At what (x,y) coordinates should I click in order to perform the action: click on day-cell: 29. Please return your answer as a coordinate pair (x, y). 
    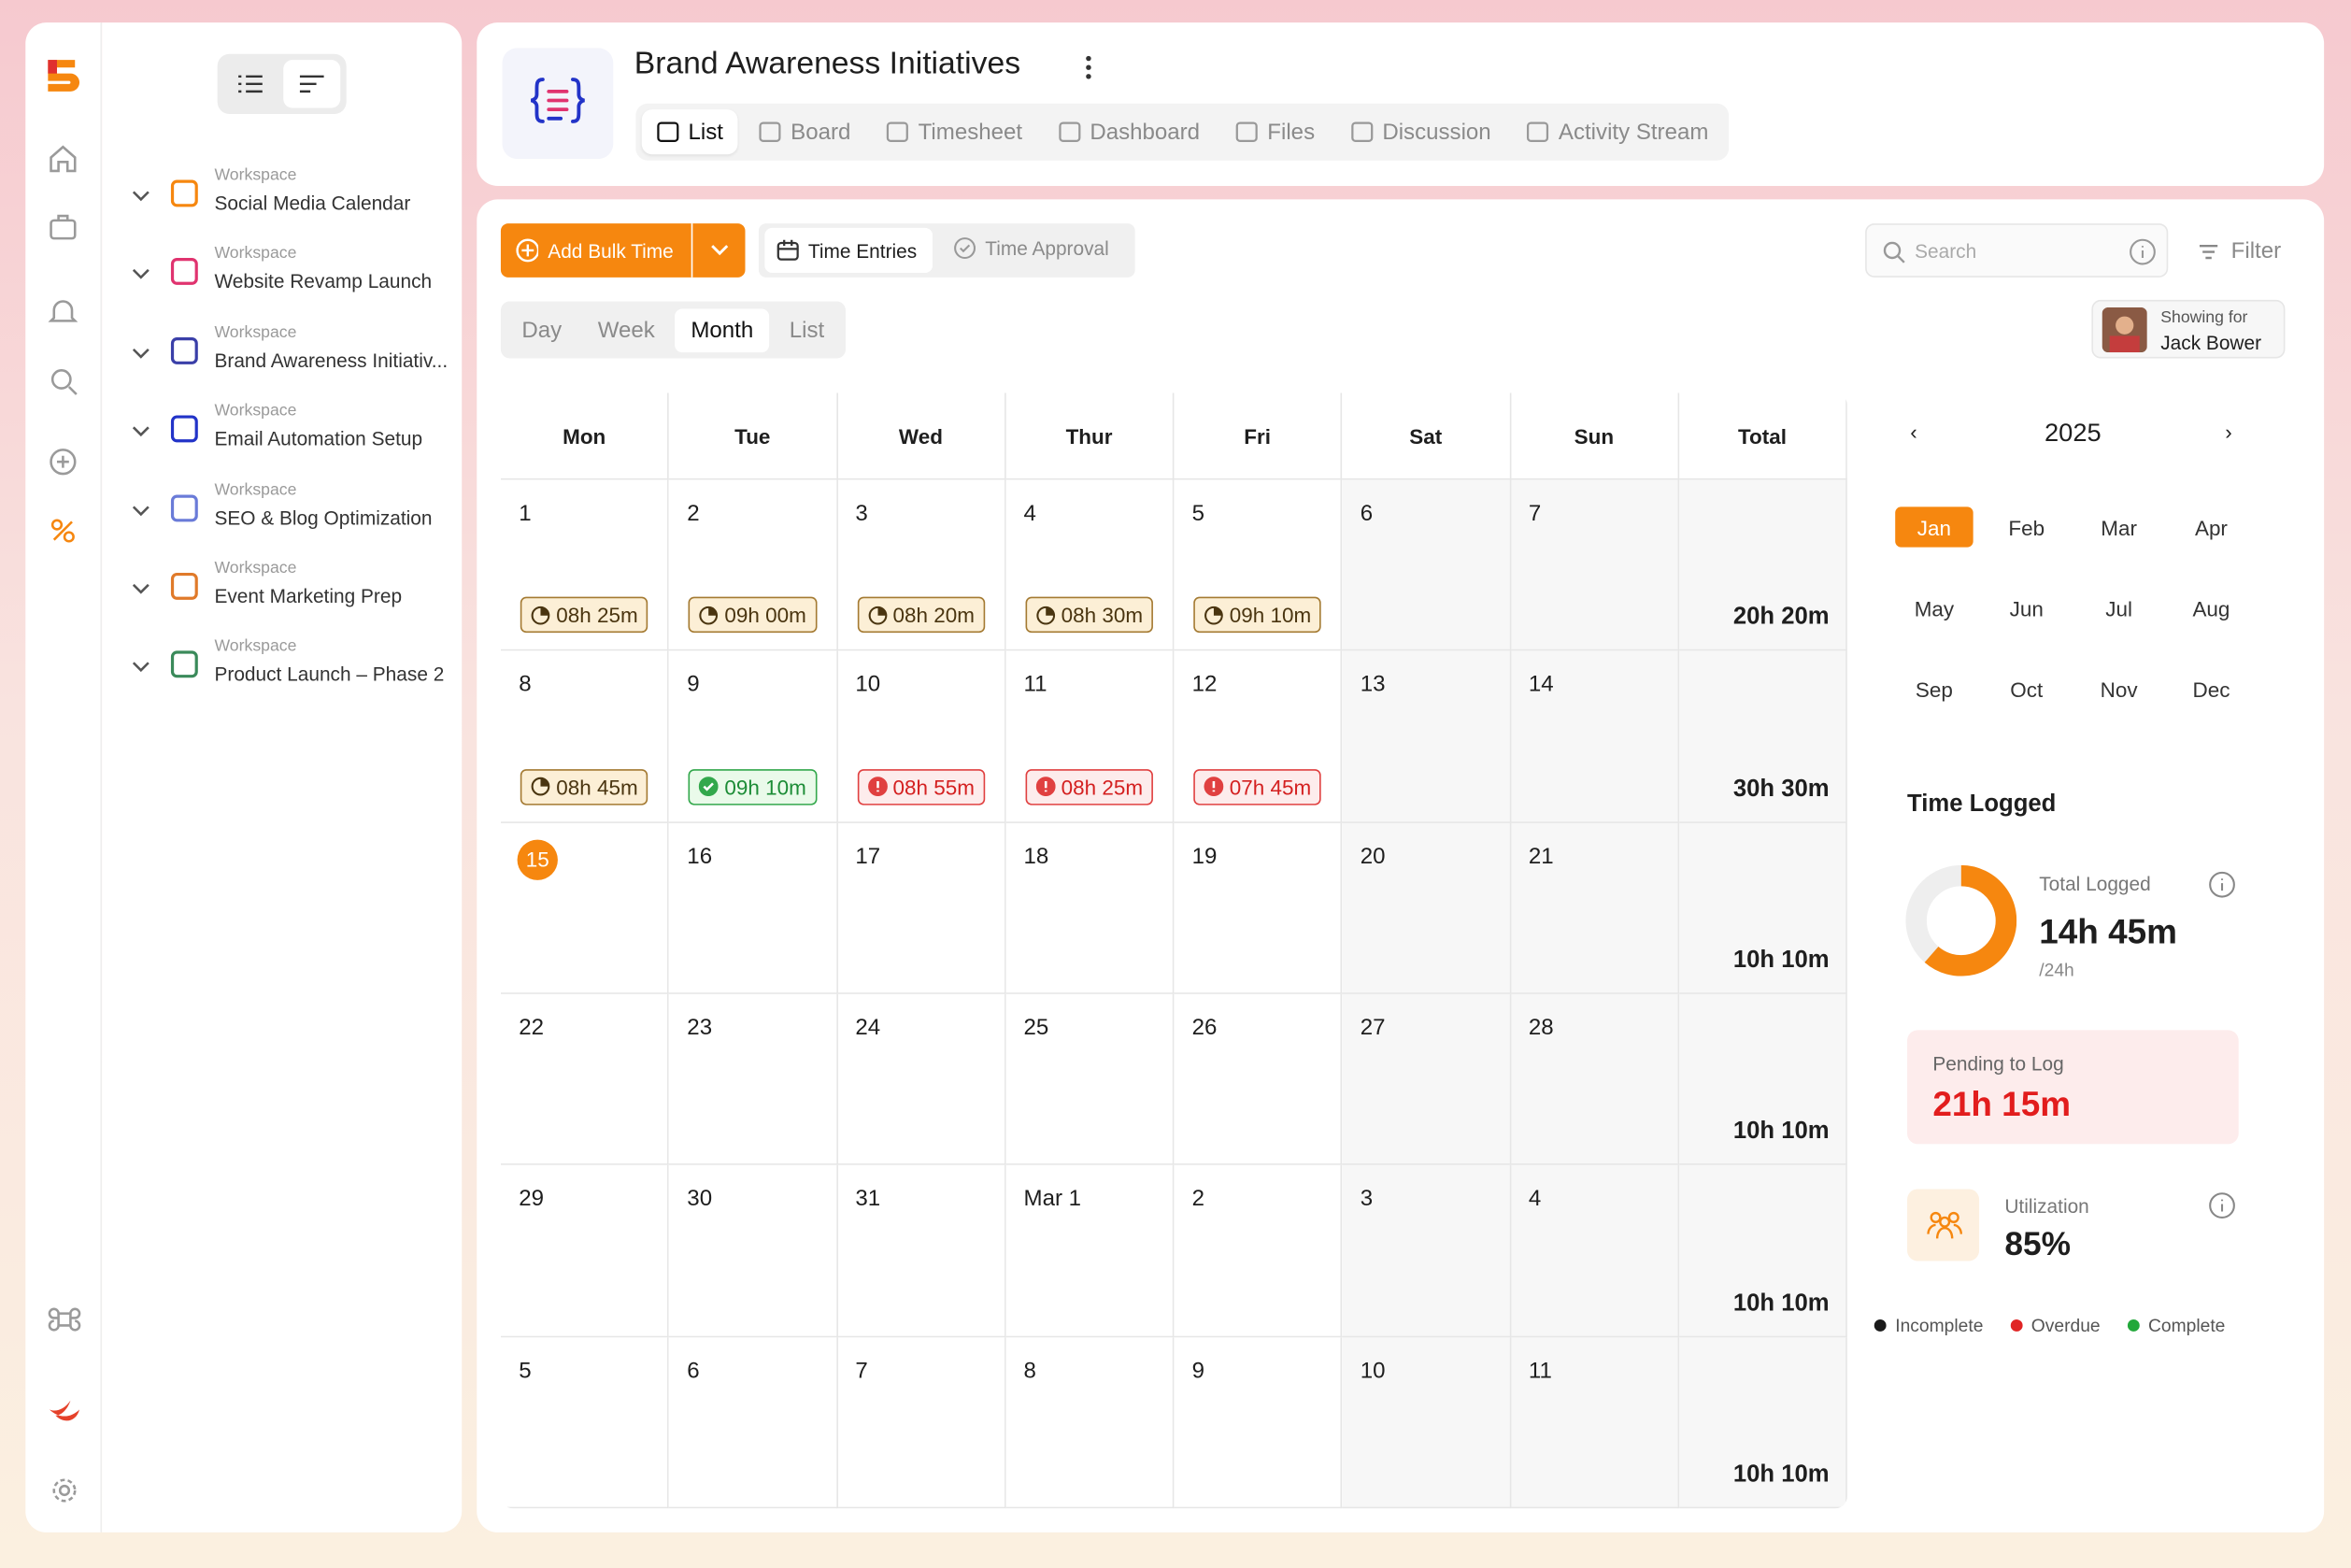
    Looking at the image, I should click on (585, 1251).